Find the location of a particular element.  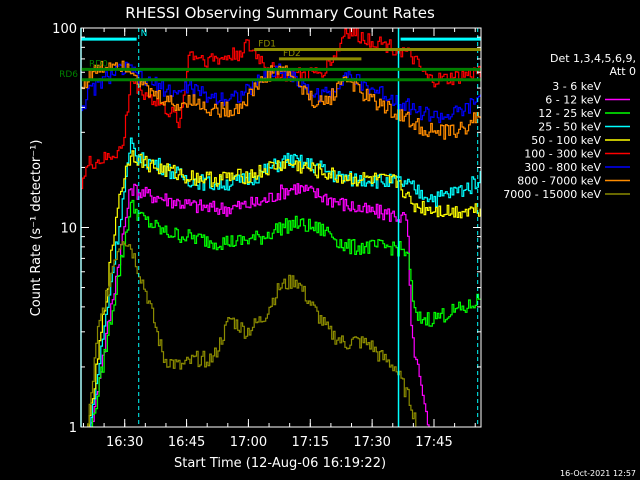

x-tick-label-3: 17:15 is located at coordinates (310, 442).